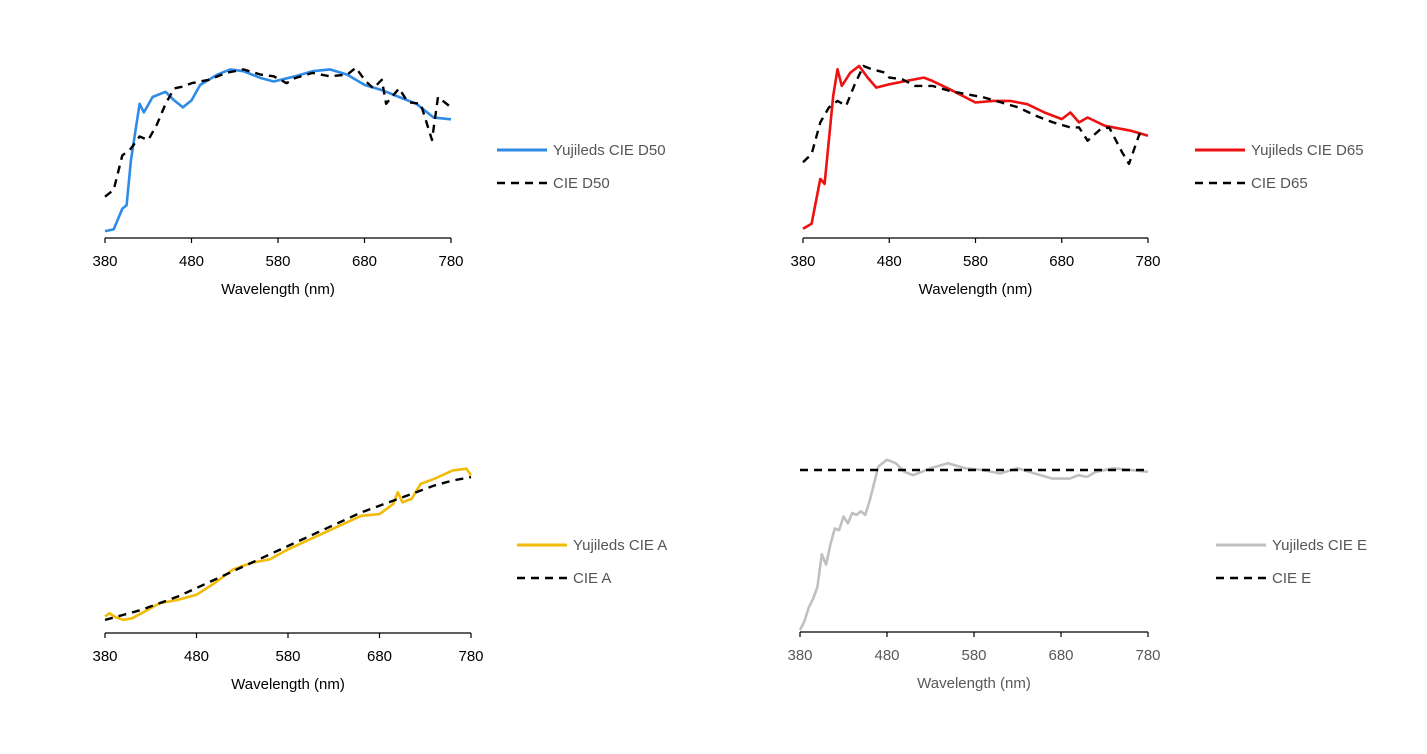  Describe the element at coordinates (1279, 183) in the screenshot. I see `legend-label: CIE D65` at that location.